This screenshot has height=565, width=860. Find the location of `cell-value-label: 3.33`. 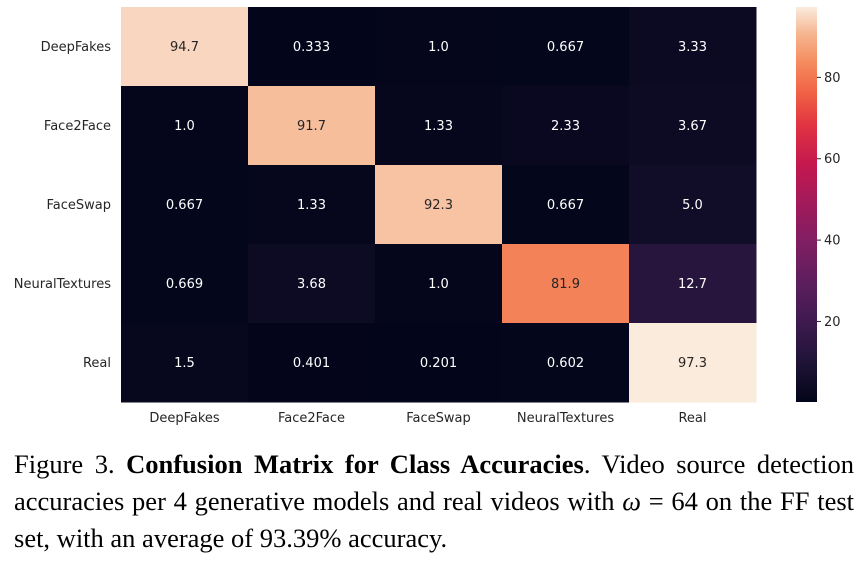

cell-value-label: 3.33 is located at coordinates (692, 47).